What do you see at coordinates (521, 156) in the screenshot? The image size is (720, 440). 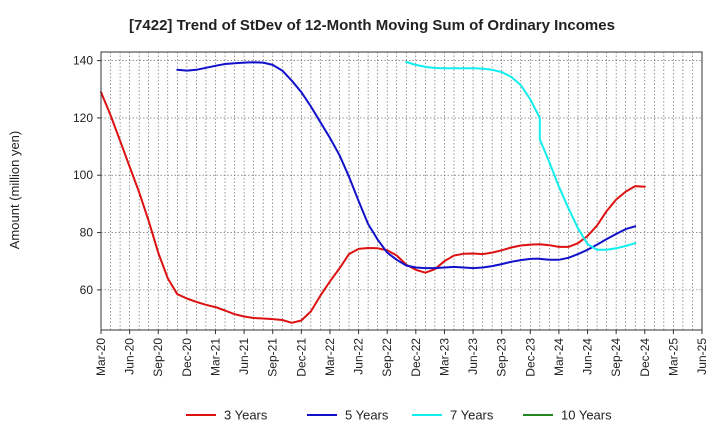 I see `series-line-7-years` at bounding box center [521, 156].